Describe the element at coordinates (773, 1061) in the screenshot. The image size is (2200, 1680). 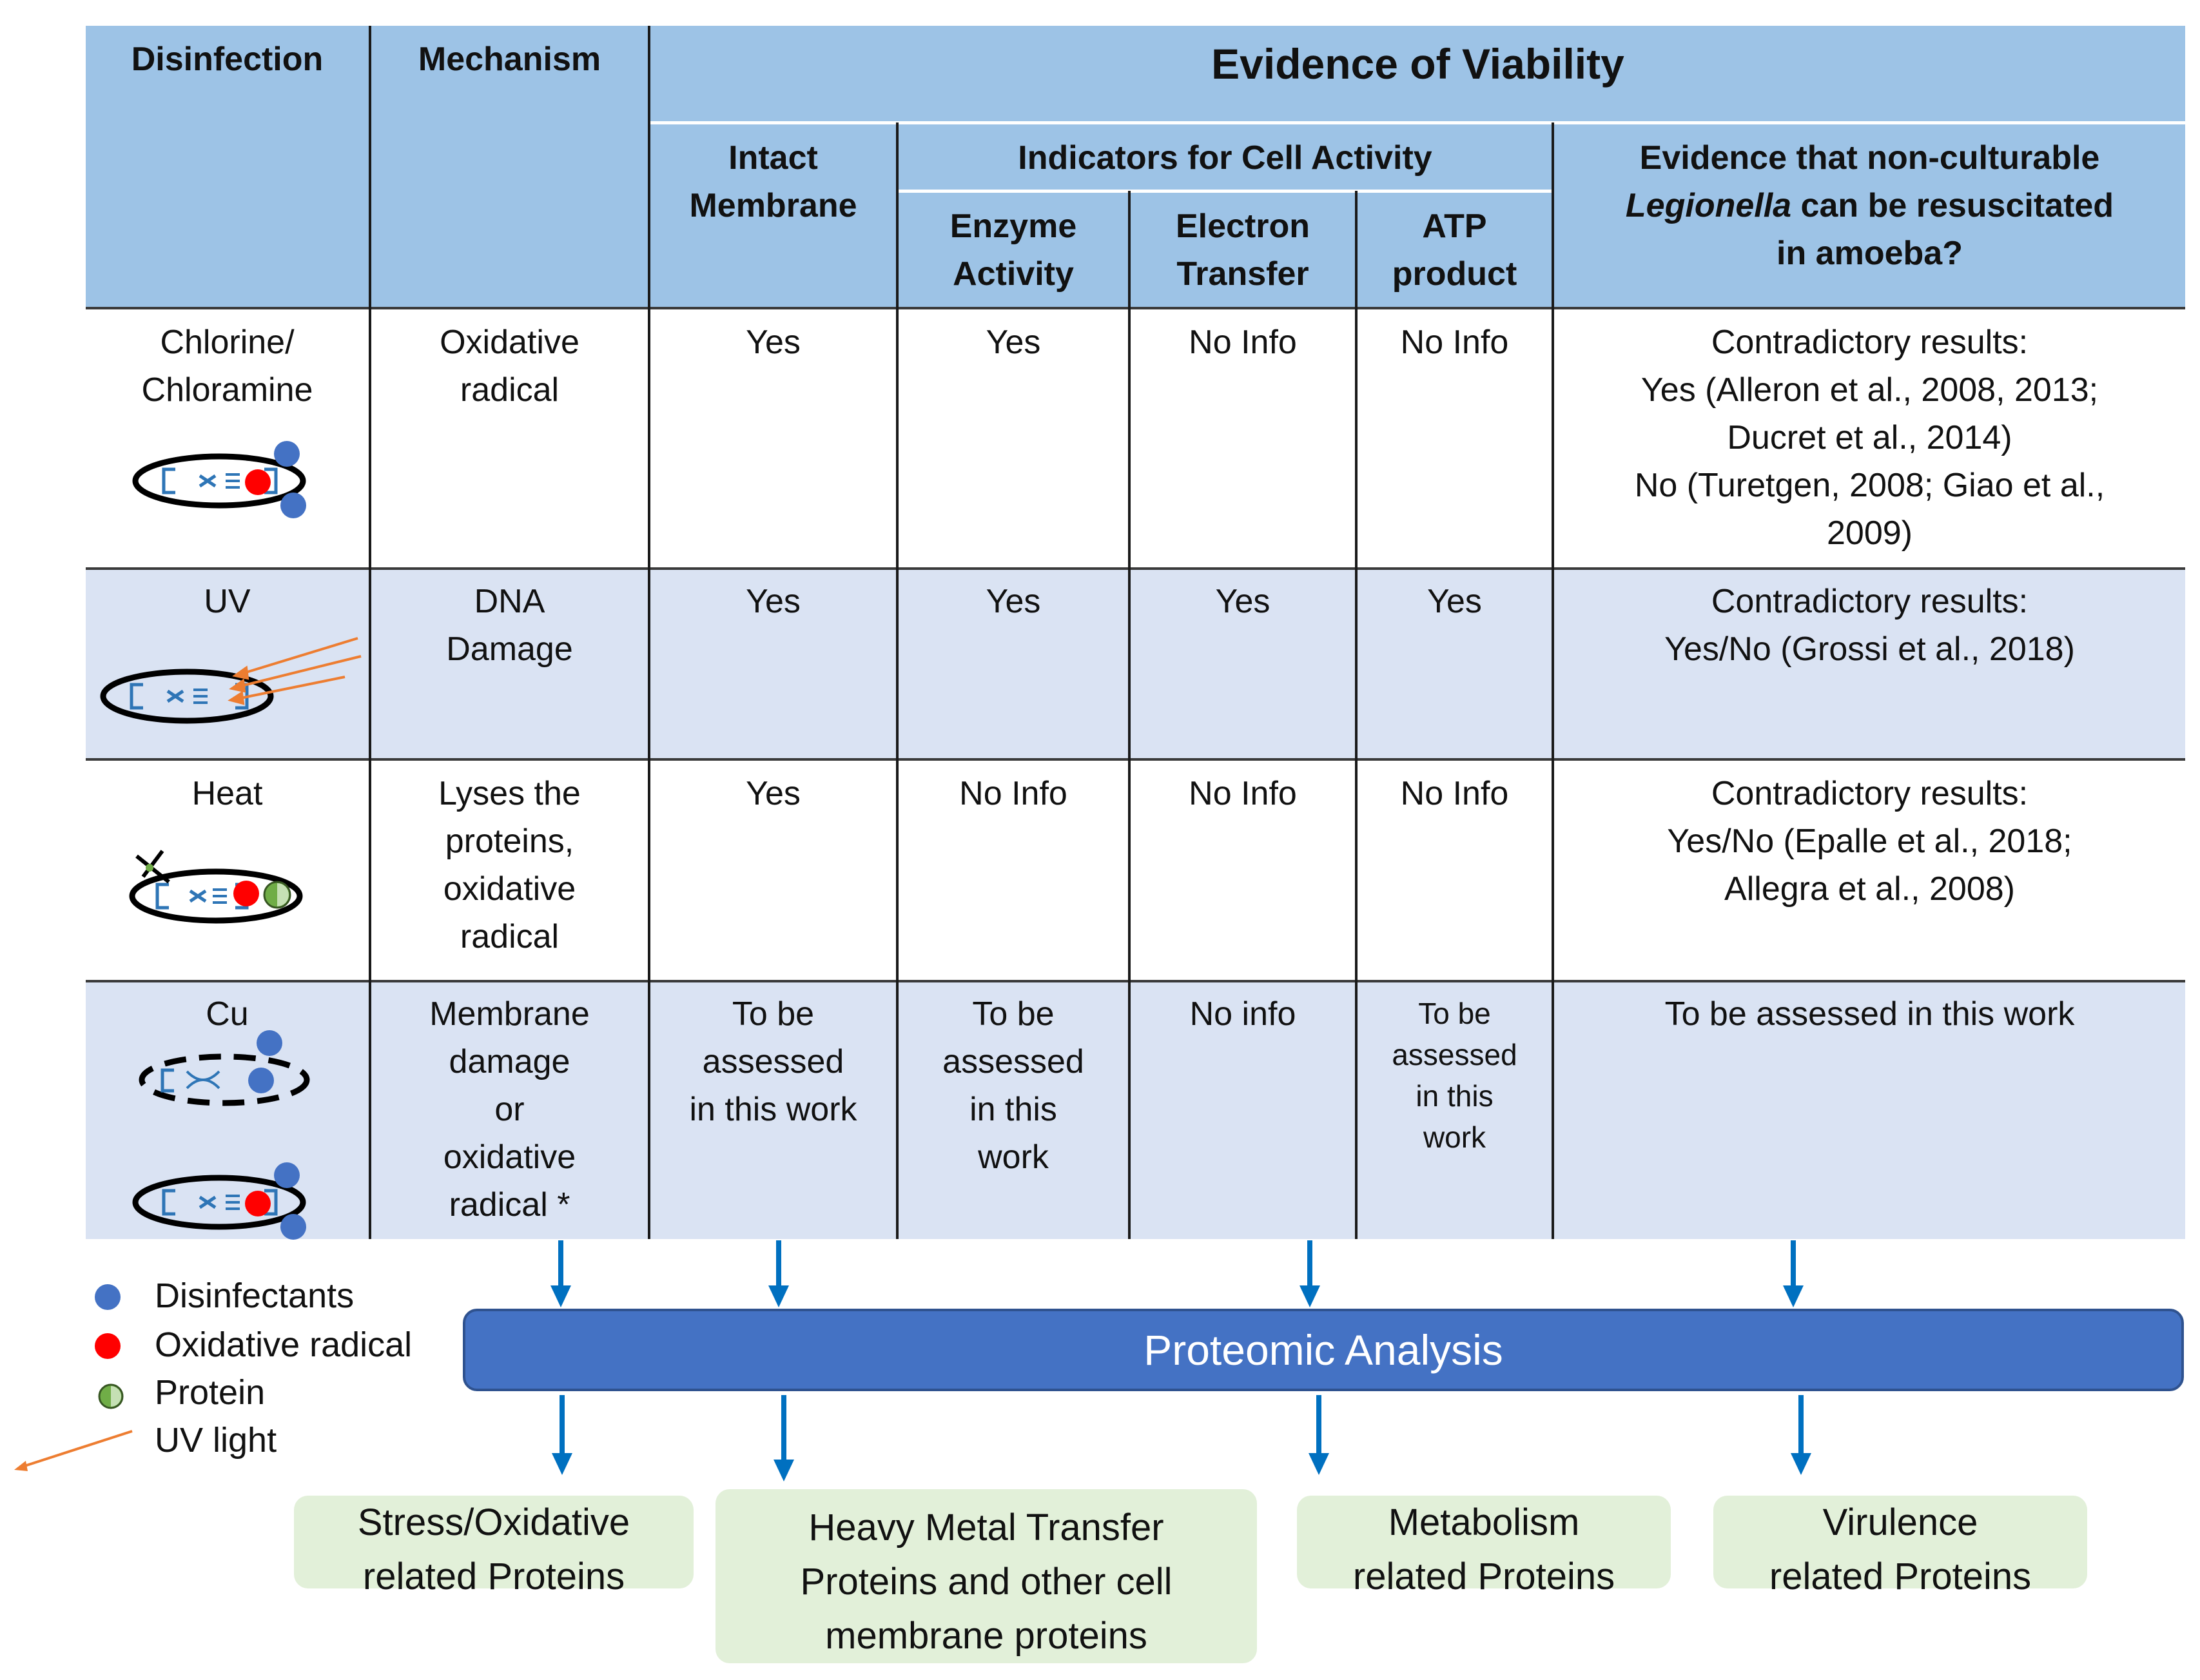
I see `row4-intact: To be assessed in this work` at that location.